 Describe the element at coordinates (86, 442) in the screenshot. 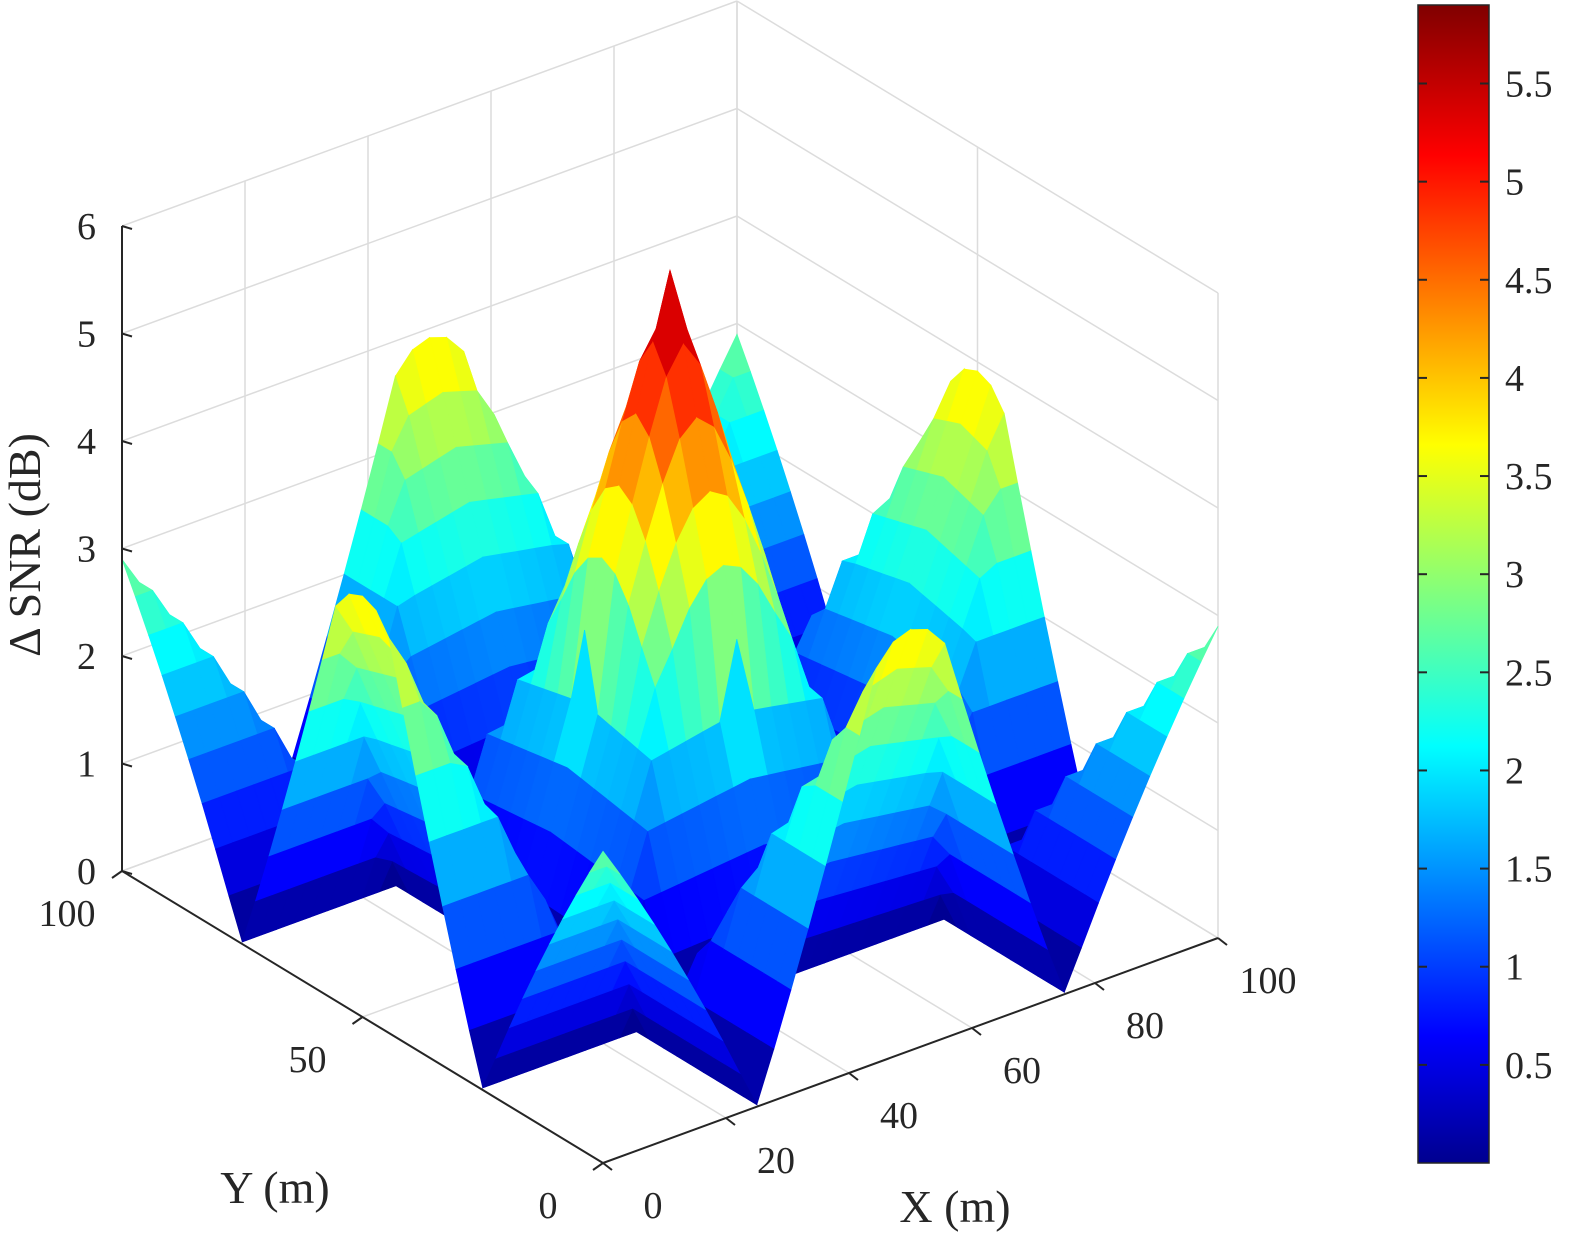

I see `z-tick-label: 4` at that location.